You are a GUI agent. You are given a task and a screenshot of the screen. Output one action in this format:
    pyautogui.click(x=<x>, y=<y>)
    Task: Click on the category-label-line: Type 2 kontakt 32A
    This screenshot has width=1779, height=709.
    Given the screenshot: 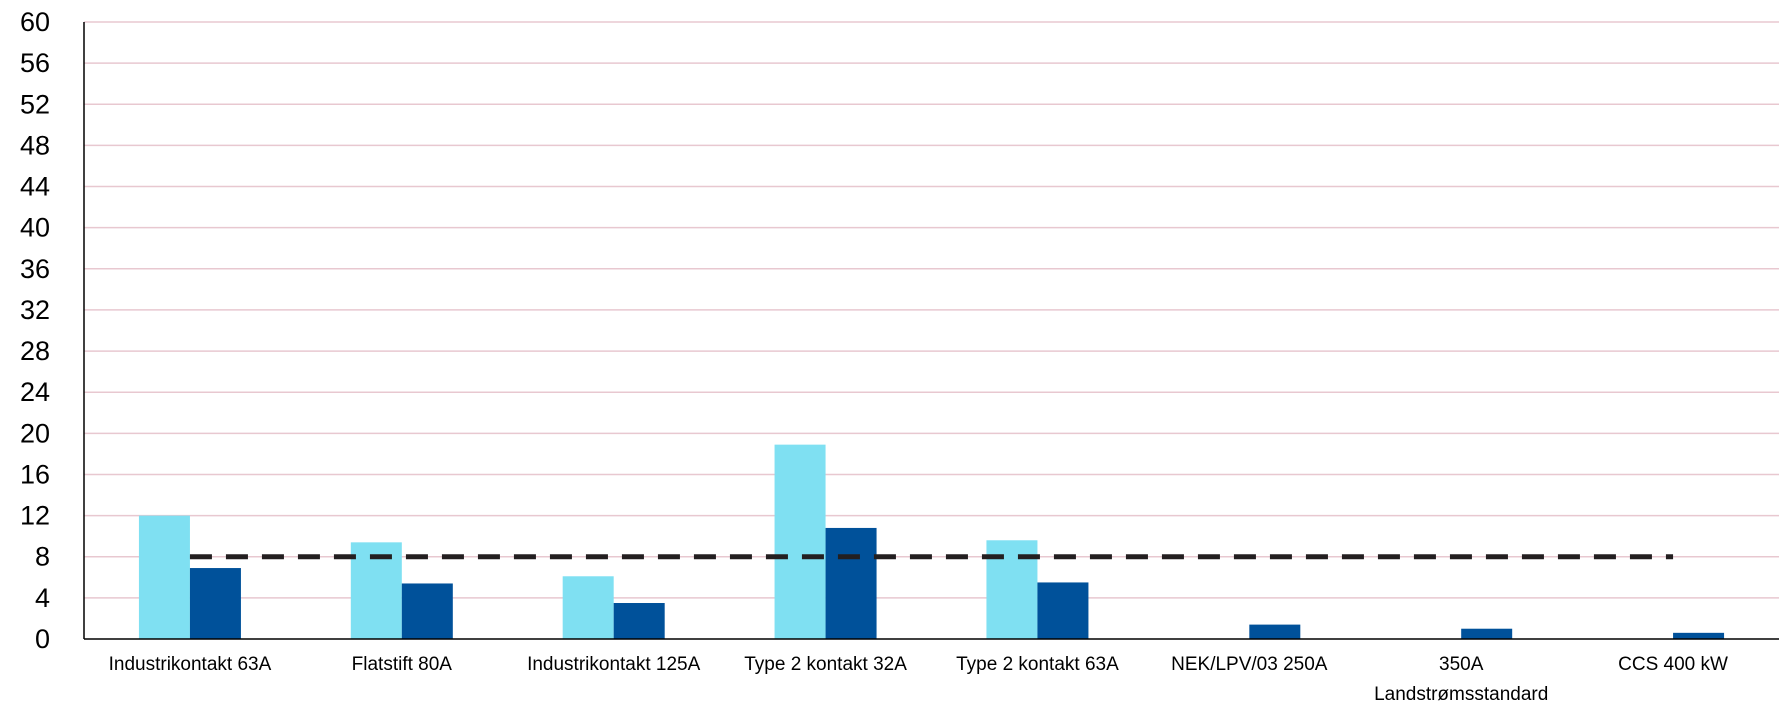 What is the action you would take?
    pyautogui.click(x=825, y=664)
    